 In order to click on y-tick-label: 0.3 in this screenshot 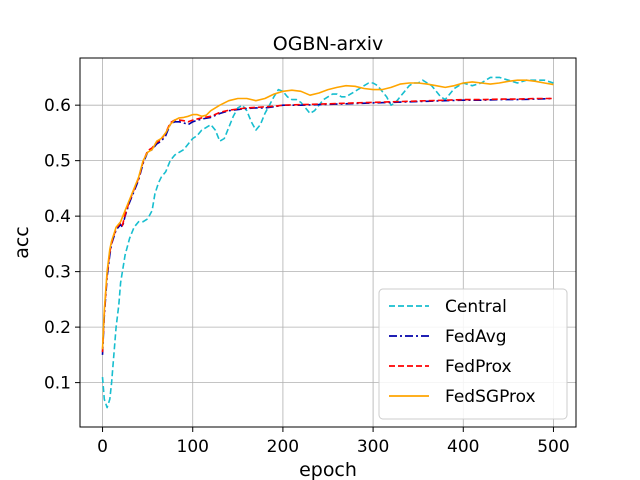, I will do `click(57, 273)`.